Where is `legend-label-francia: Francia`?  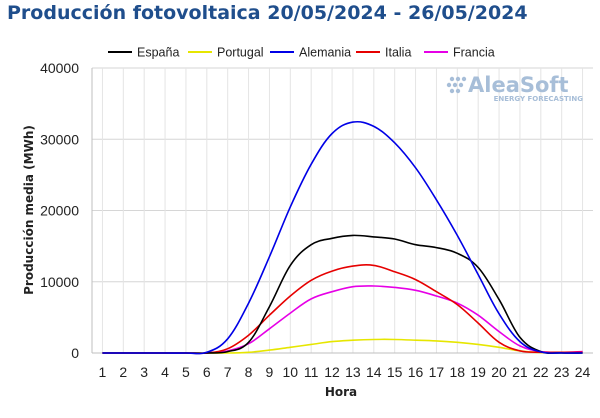
legend-label-francia: Francia is located at coordinates (474, 53).